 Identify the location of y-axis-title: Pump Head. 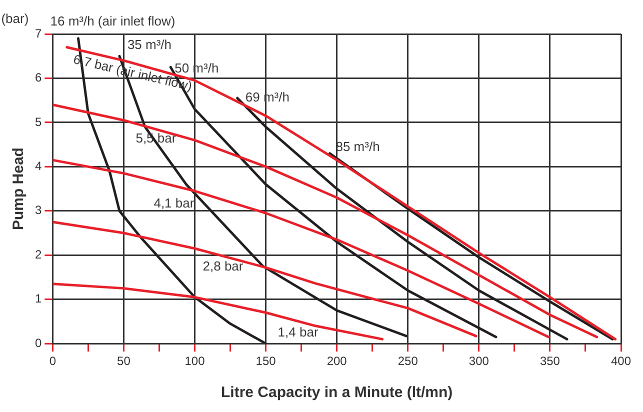
(19, 189).